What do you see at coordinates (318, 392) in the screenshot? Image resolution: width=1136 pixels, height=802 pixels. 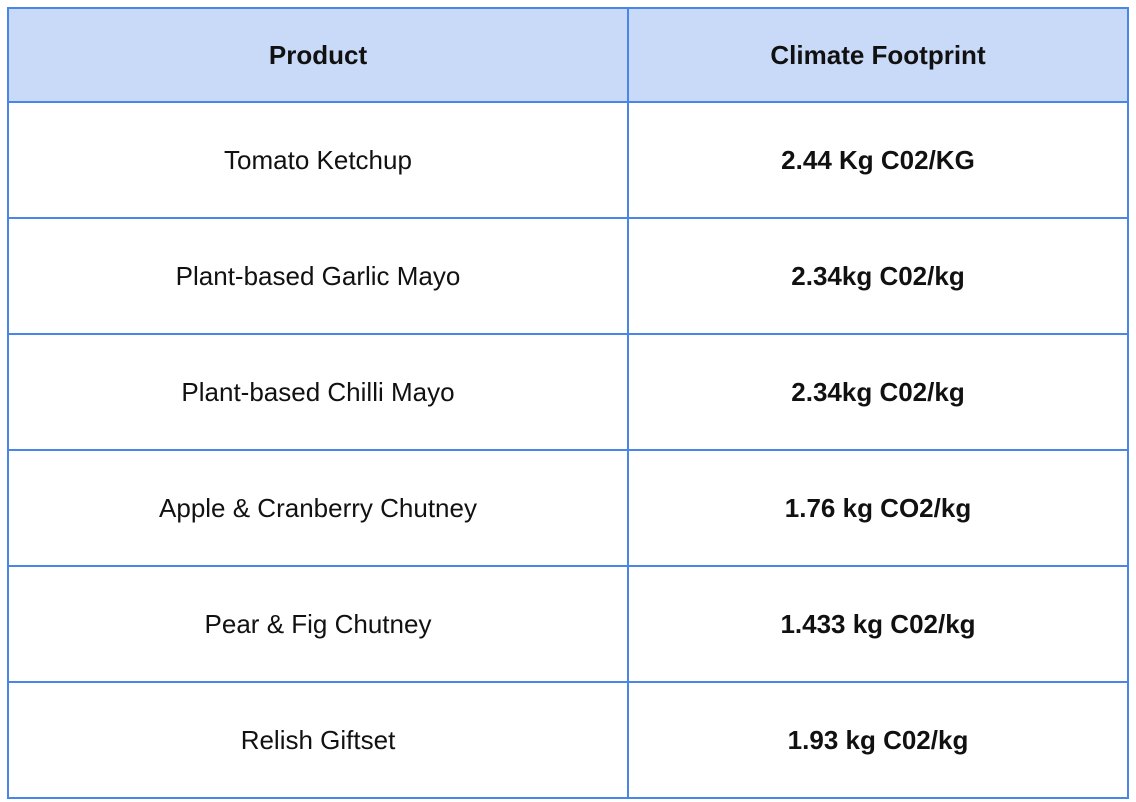 I see `product-cell: Plant-based Chilli Mayo` at bounding box center [318, 392].